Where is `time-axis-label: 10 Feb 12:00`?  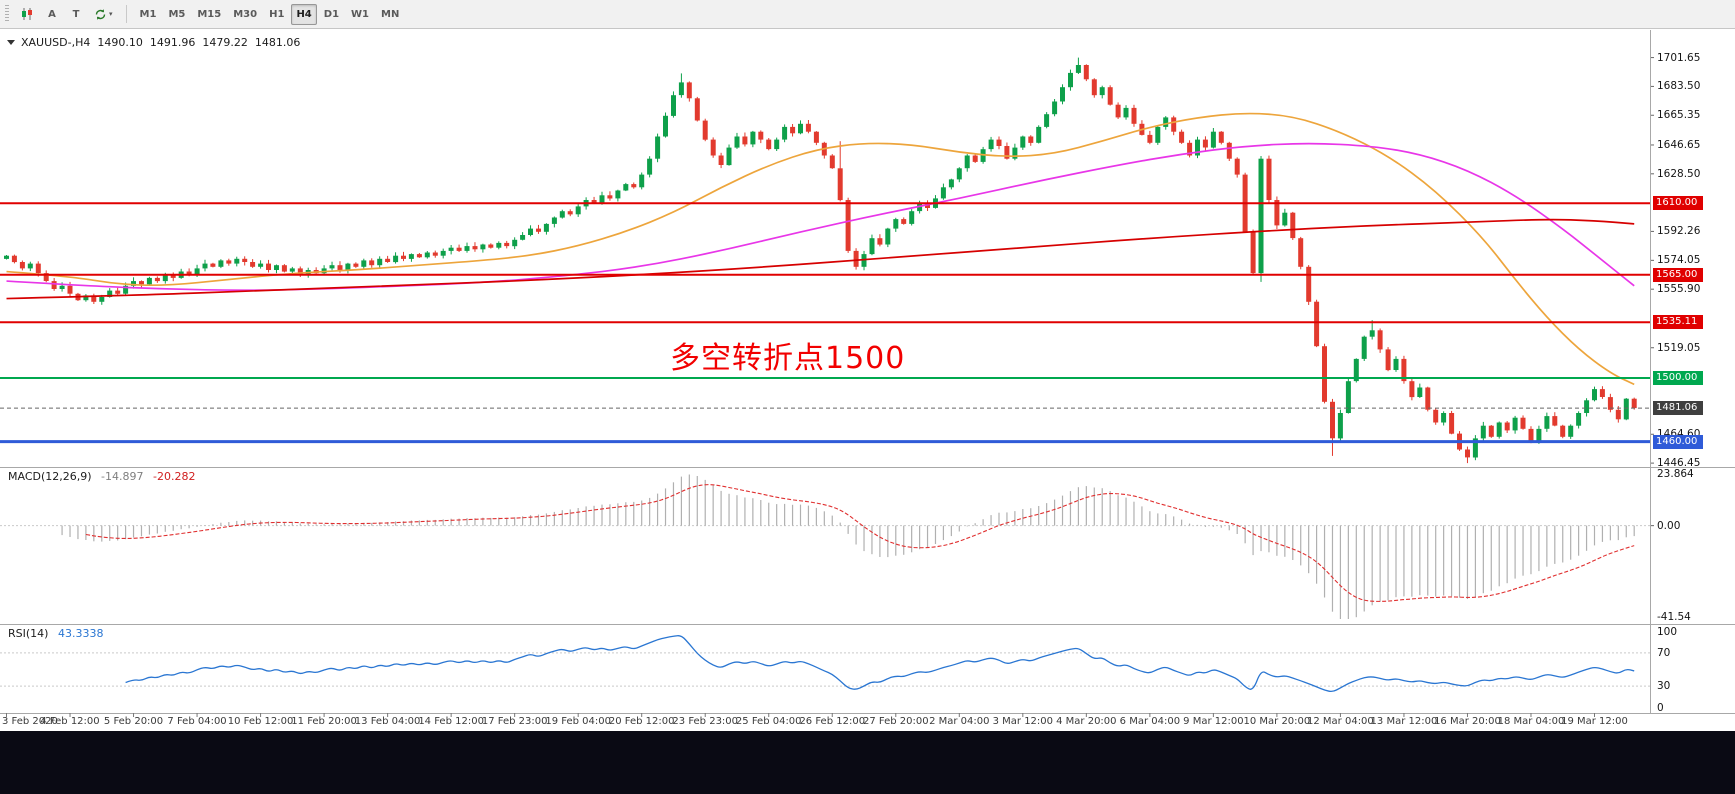
time-axis-label: 10 Feb 12:00 is located at coordinates (260, 721).